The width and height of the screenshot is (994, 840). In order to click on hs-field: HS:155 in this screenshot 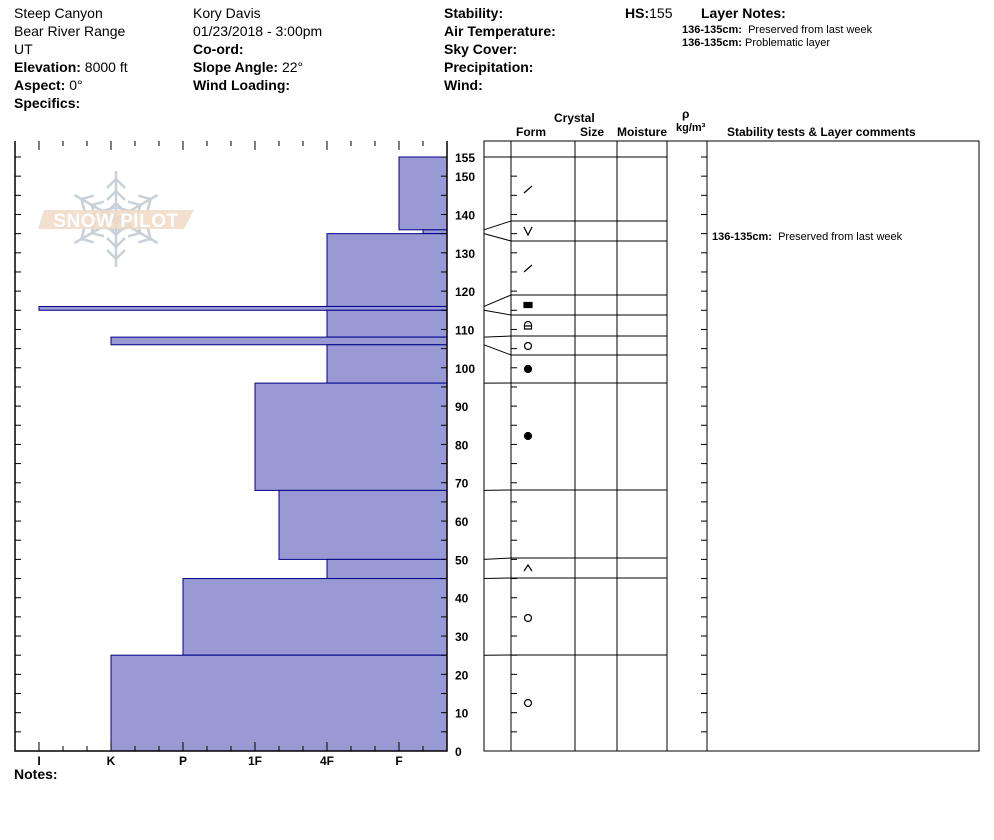, I will do `click(648, 13)`.